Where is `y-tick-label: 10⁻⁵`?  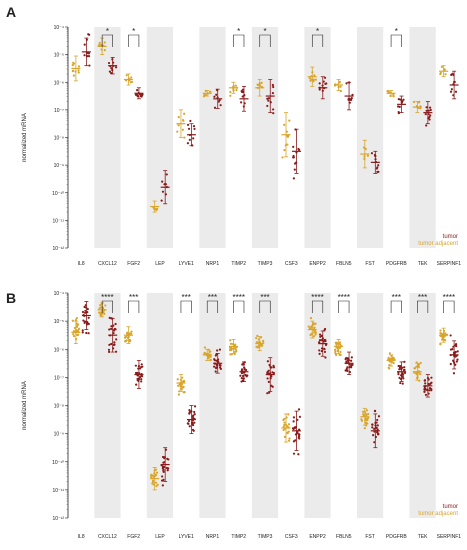
y-tick-label: 10⁻⁵ is located at coordinates (59, 322).